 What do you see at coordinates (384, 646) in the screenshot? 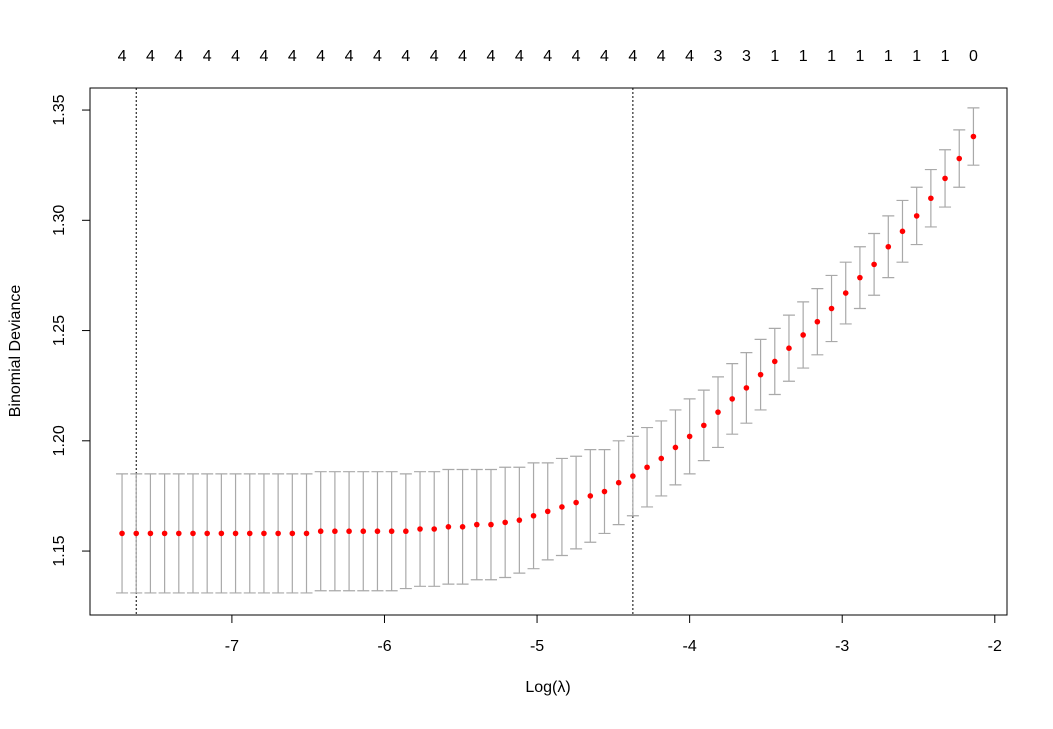
I see `x-tick-label: -6` at bounding box center [384, 646].